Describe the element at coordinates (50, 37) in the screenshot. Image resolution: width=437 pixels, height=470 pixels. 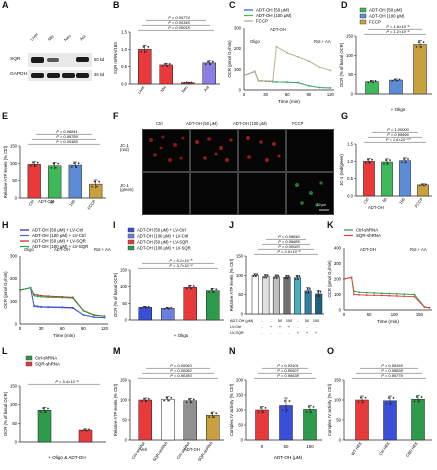
I see `lane-label: Mic` at that location.